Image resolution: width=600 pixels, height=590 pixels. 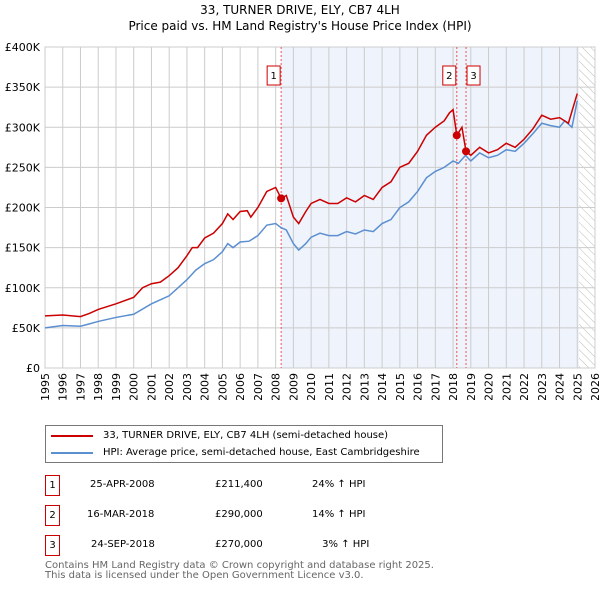 I want to click on x-tick-label: 2018, so click(x=453, y=386).